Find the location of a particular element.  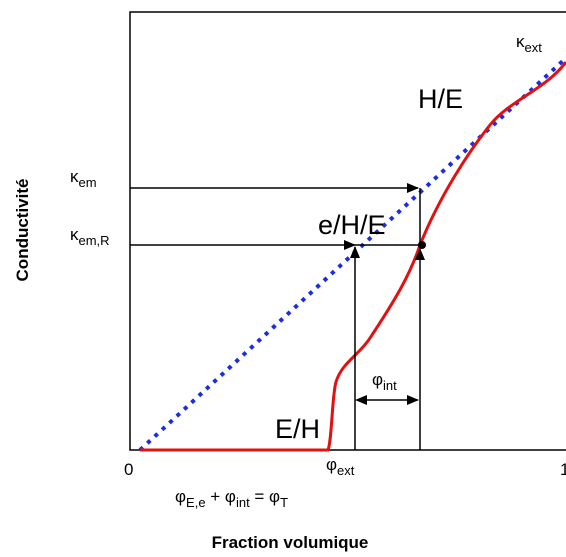

region-label: E/H is located at coordinates (297, 429).